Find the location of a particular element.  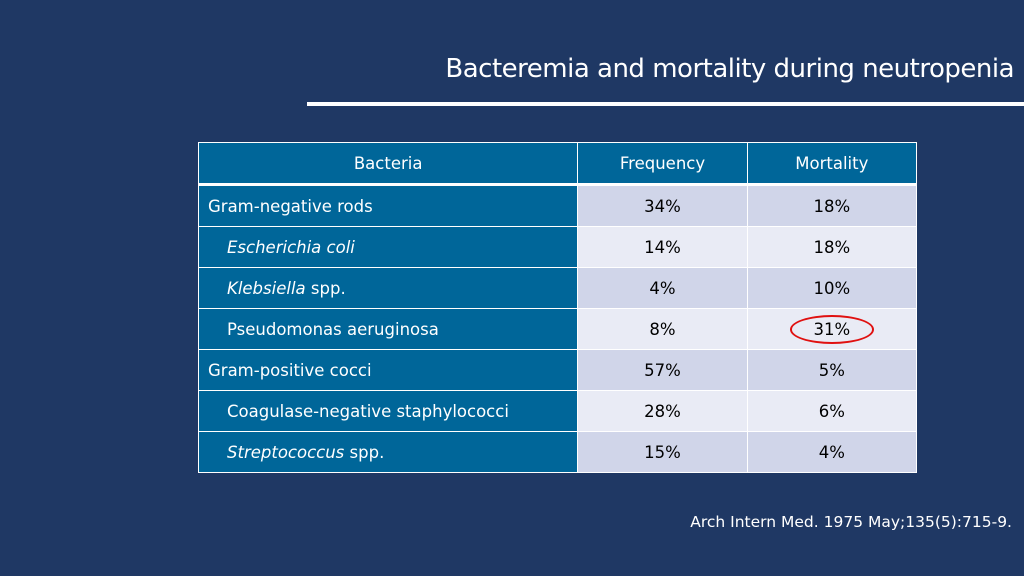

species-italic: Klebsiella is located at coordinates (266, 288).